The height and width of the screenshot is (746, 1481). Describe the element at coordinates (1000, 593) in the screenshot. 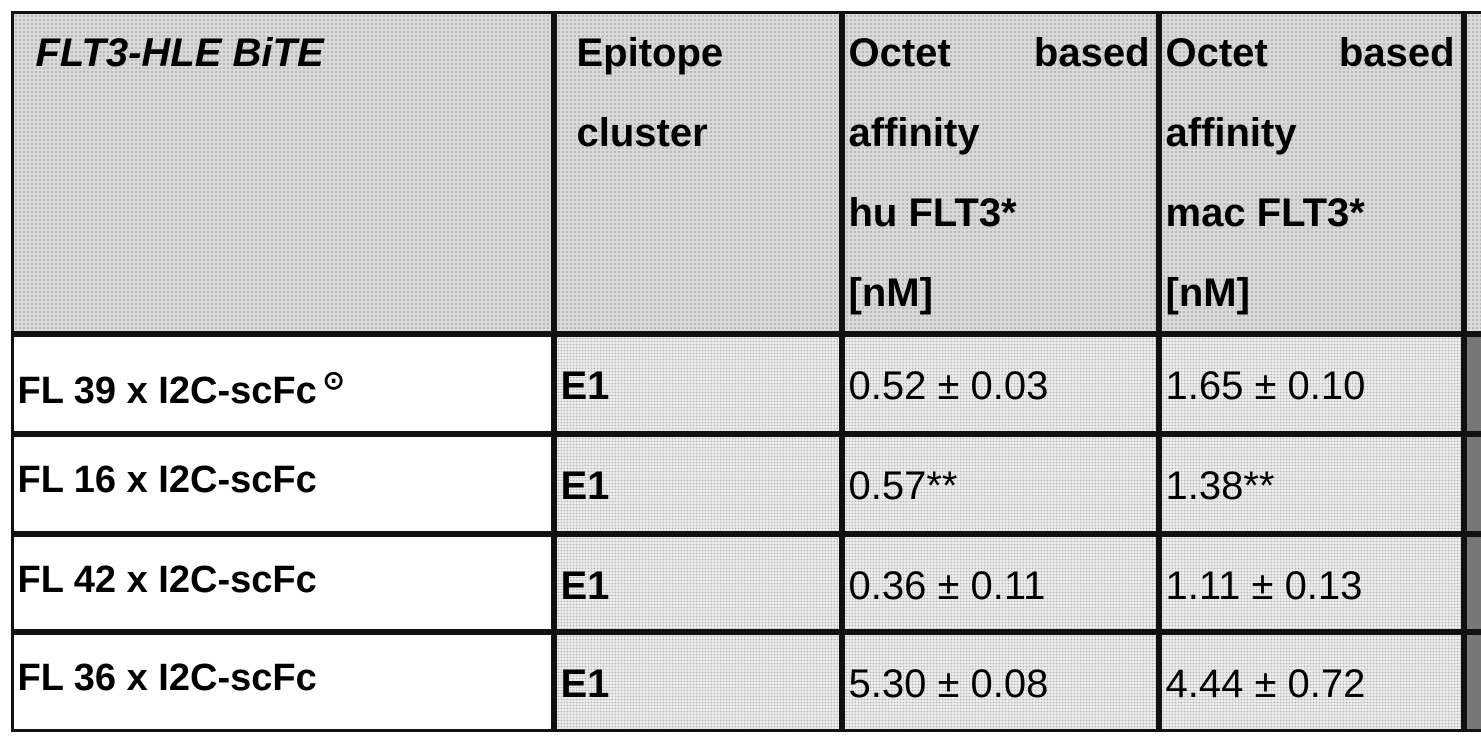

I see `affinity-value: 0.36 ± 0.11` at that location.